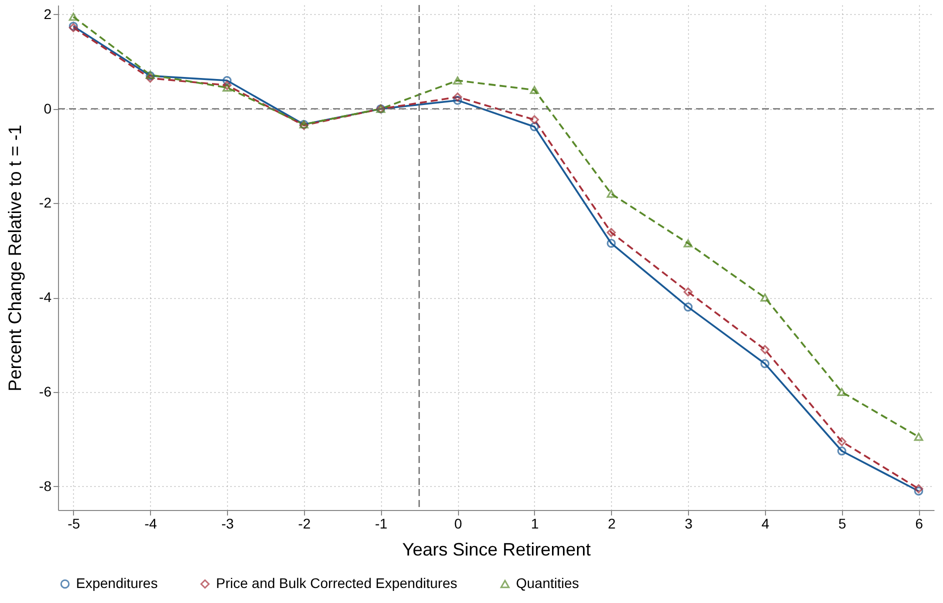 This screenshot has width=943, height=603. I want to click on x-tick-label: -5, so click(74, 524).